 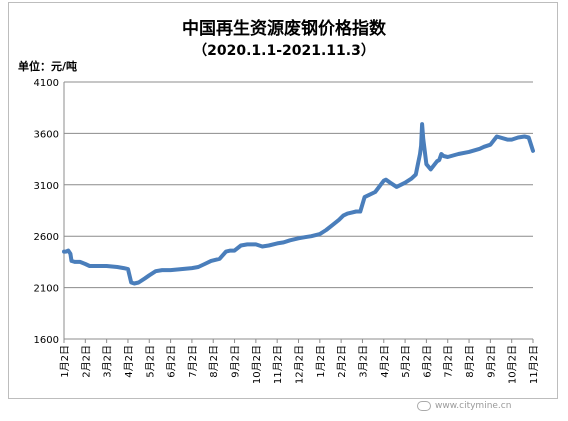 What do you see at coordinates (46, 340) in the screenshot?
I see `y-tick-label: 1600` at bounding box center [46, 340].